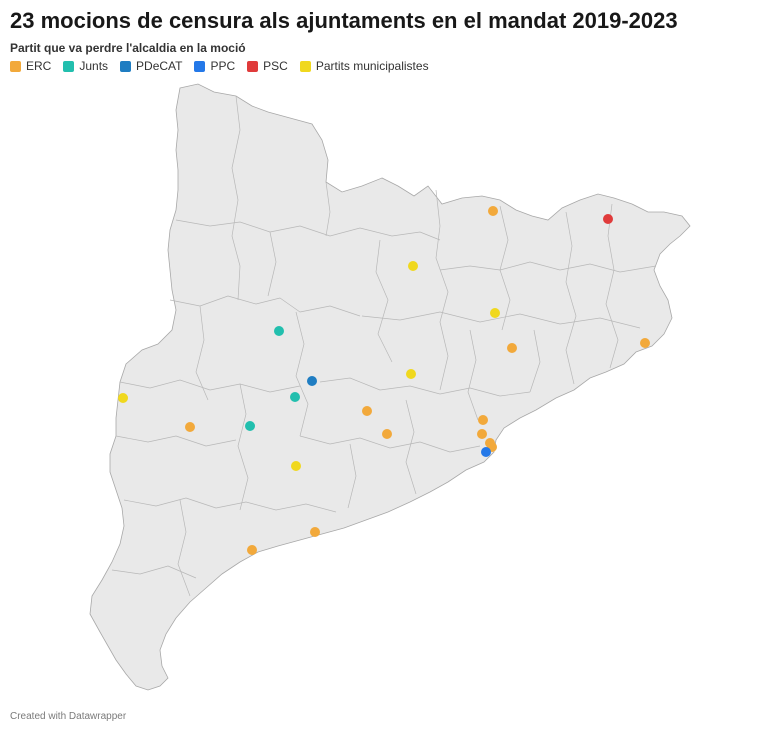  I want to click on legend-item-junts: Junts, so click(85, 66).